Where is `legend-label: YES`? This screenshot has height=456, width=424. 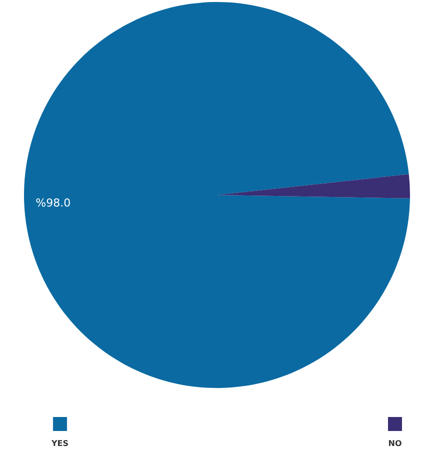 legend-label: YES is located at coordinates (59, 443).